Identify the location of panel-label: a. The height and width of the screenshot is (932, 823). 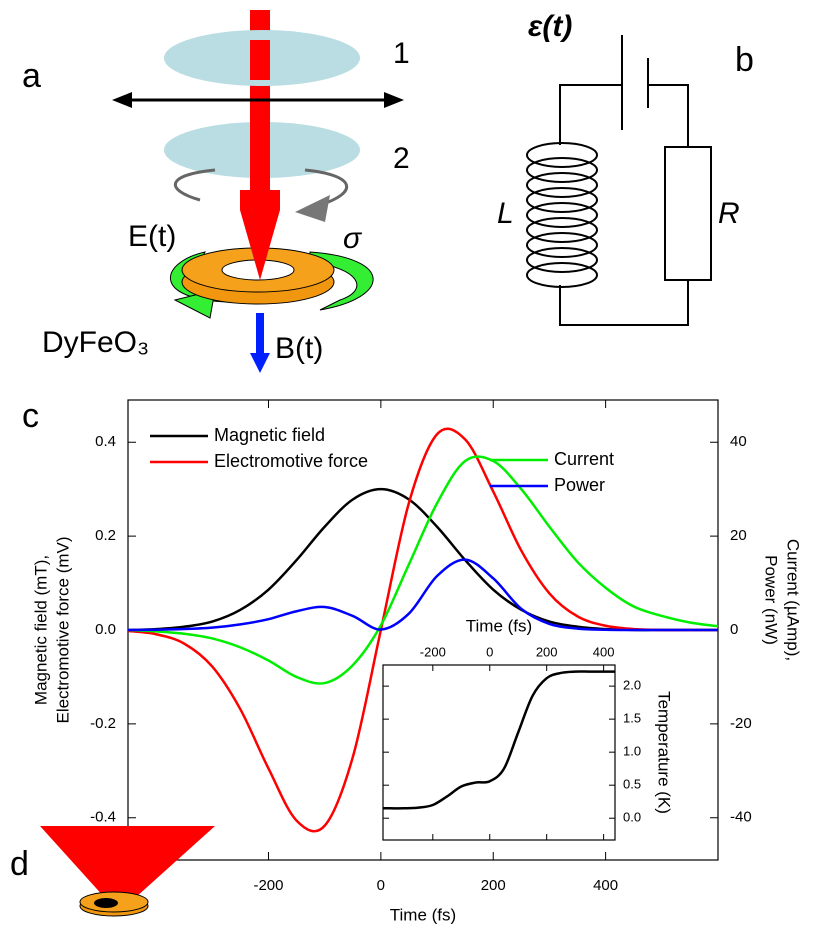
(31, 76).